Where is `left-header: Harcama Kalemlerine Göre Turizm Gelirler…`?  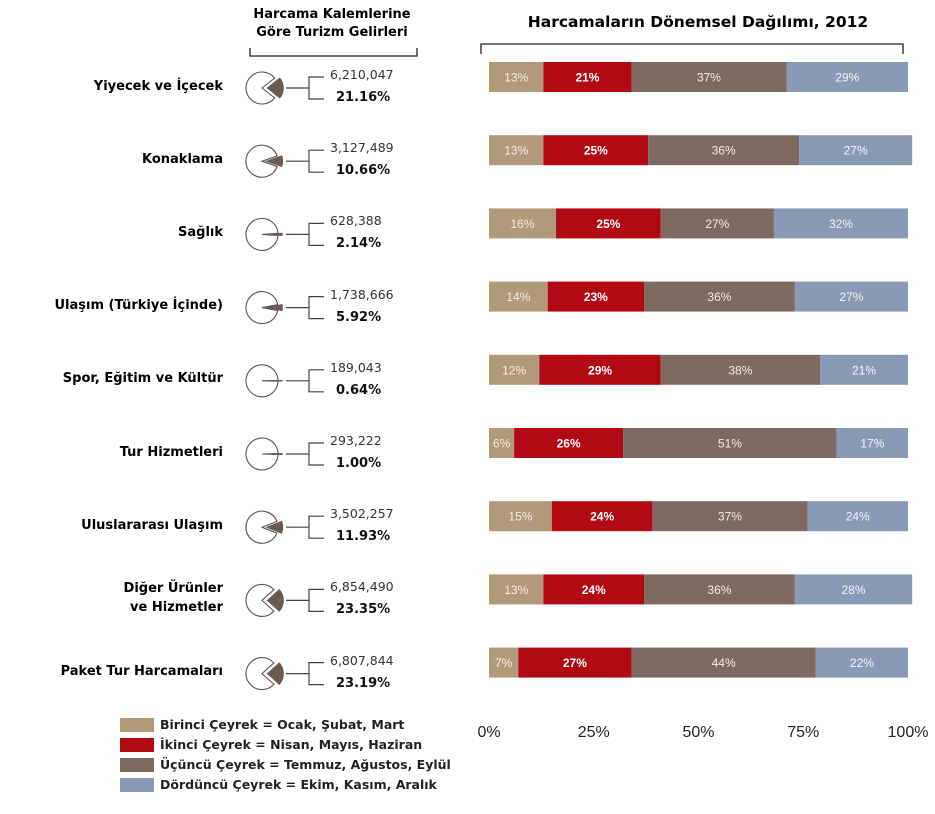
left-header: Harcama Kalemlerine Göre Turizm Gelirler… is located at coordinates (332, 24).